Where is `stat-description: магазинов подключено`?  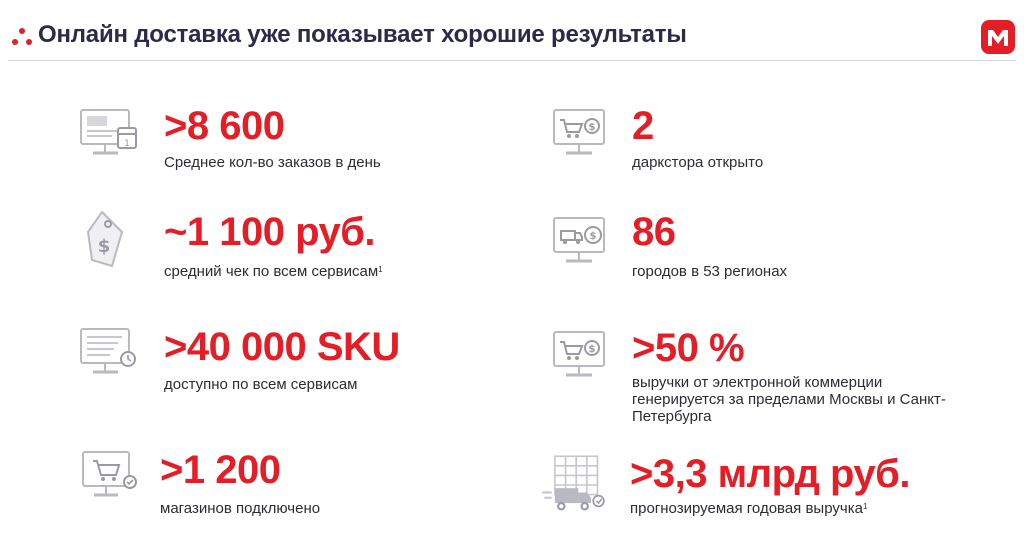 stat-description: магазинов подключено is located at coordinates (240, 508).